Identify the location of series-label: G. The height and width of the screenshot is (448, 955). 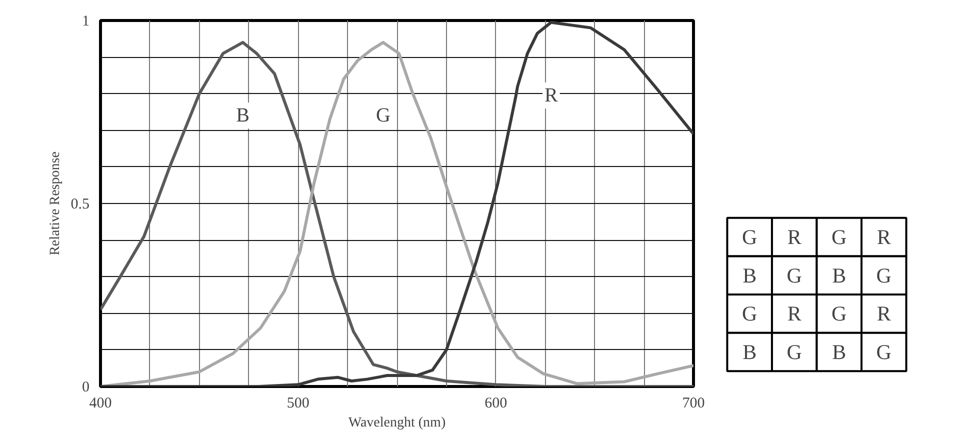
(383, 115).